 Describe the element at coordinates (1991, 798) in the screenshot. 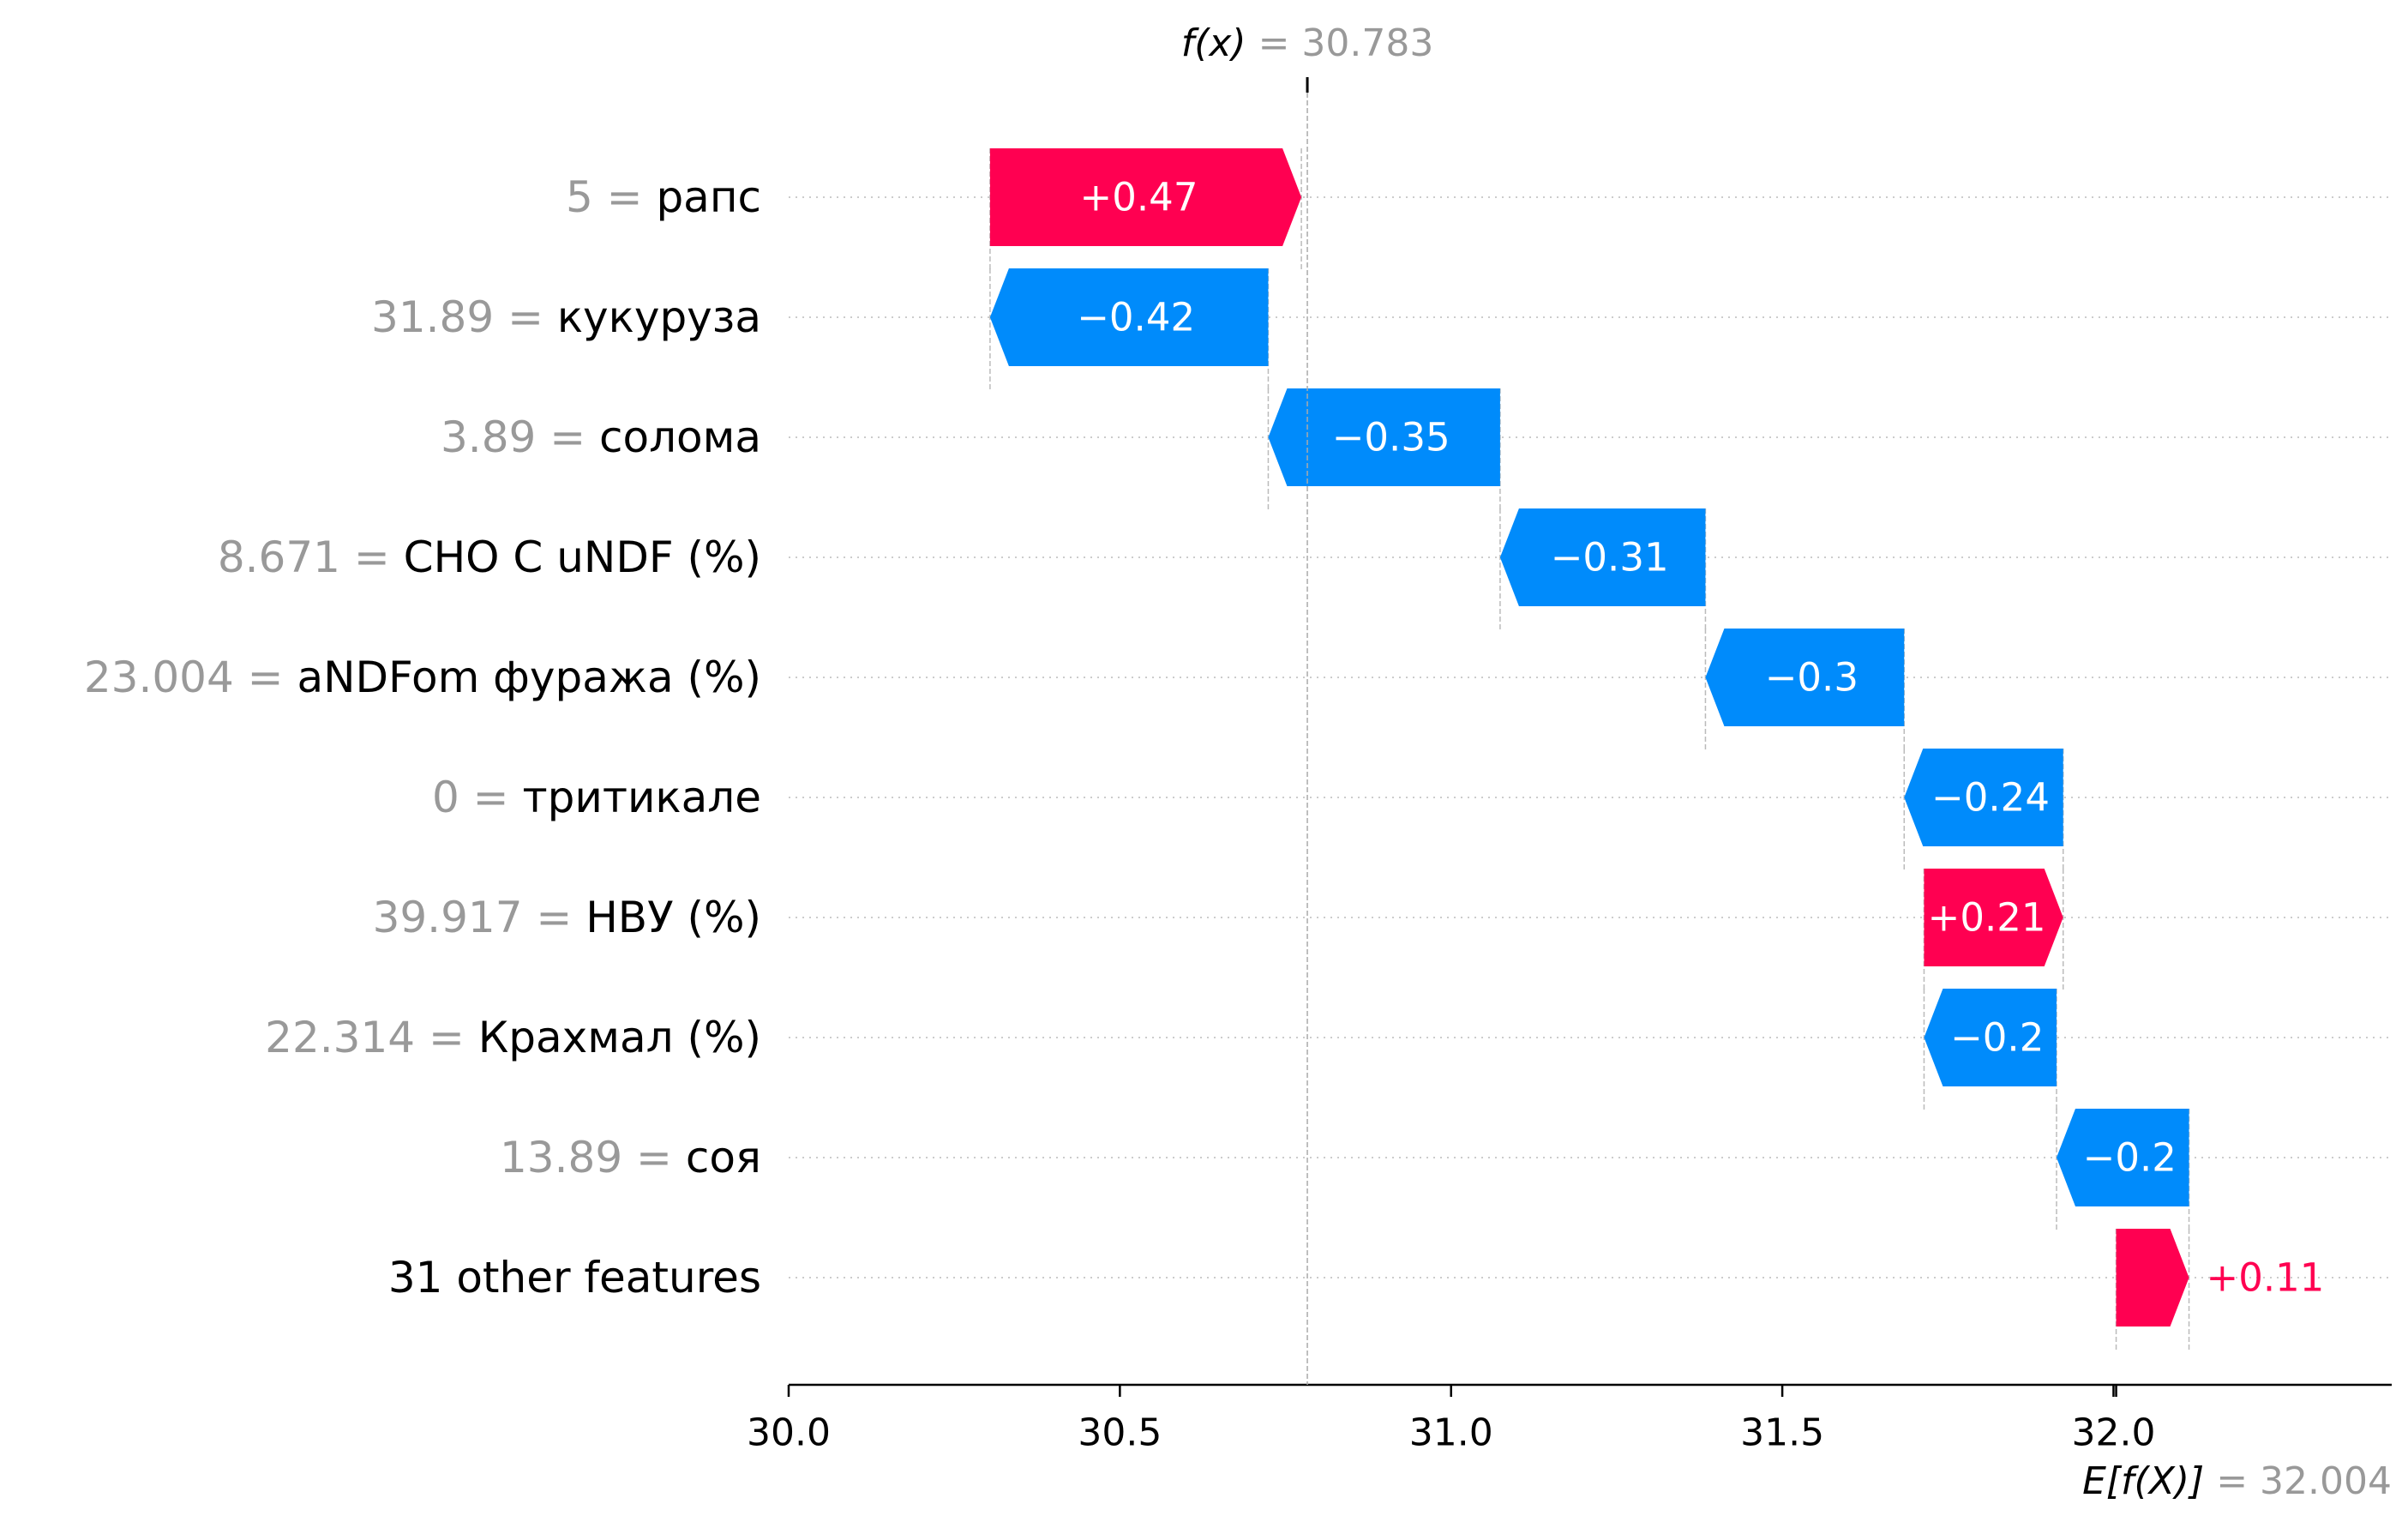

I see `bar-value-label: −0.24` at that location.